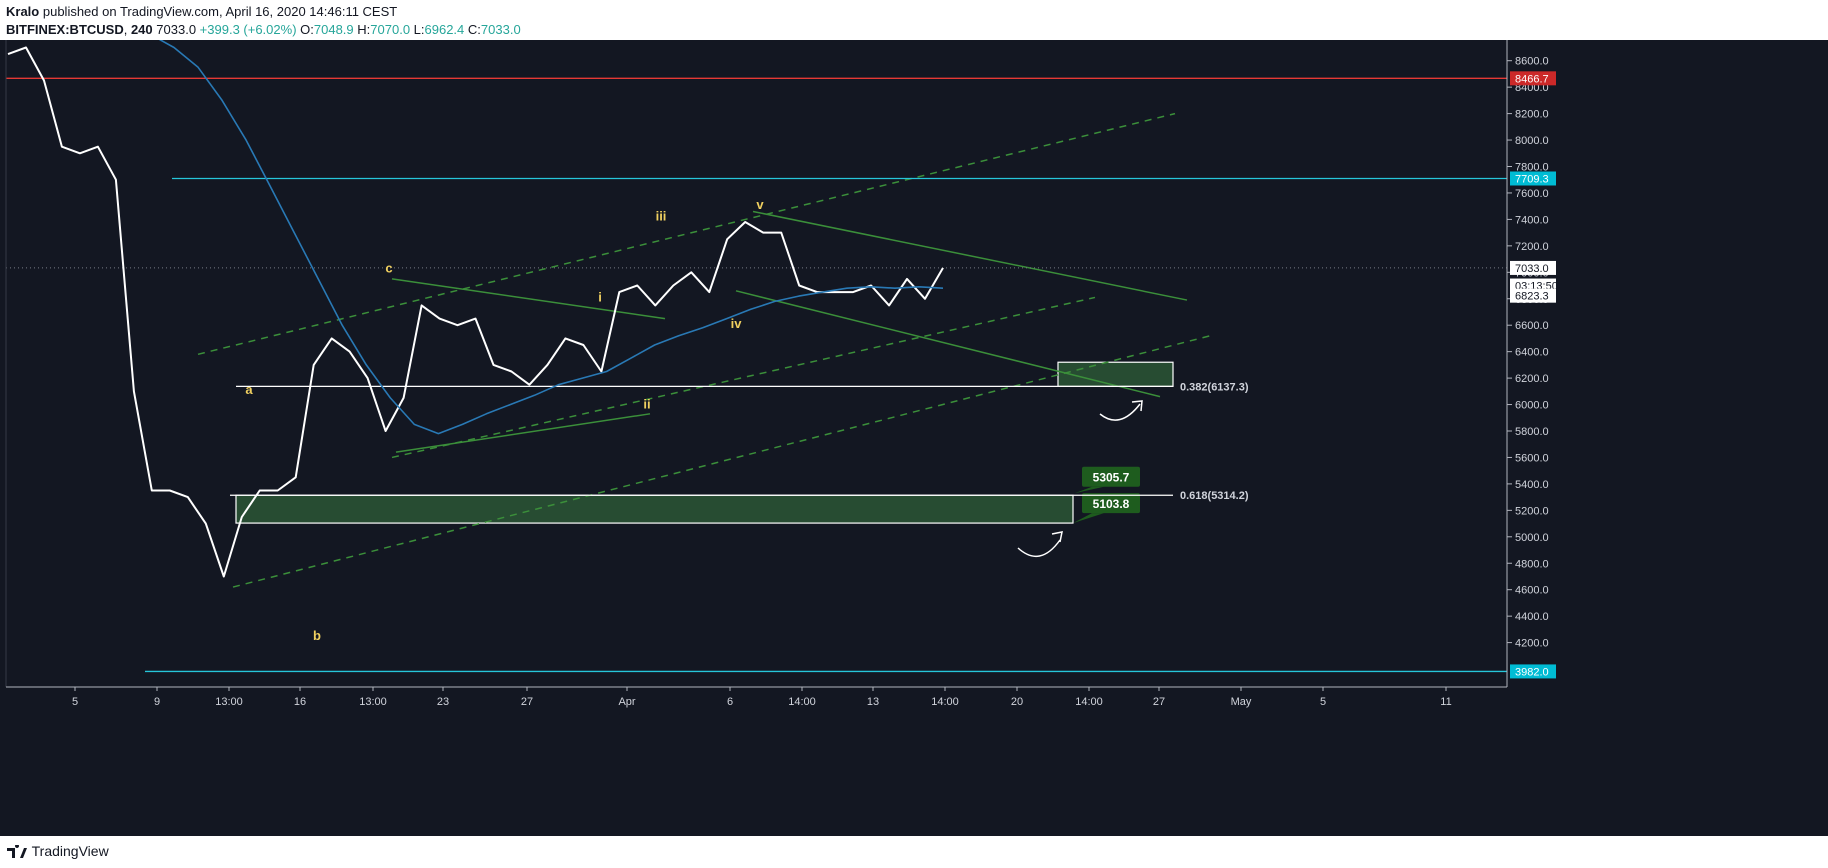 This screenshot has height=868, width=1828. What do you see at coordinates (1532, 591) in the screenshot?
I see `price-tick-label: 4600.0` at bounding box center [1532, 591].